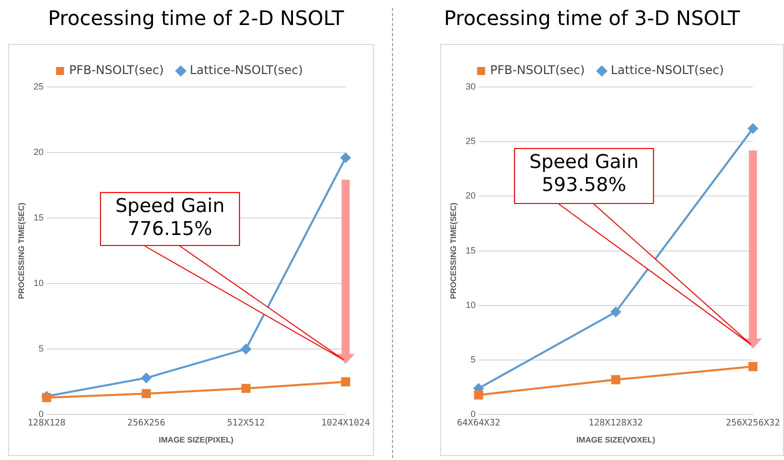 Image resolution: width=784 pixels, height=460 pixels. What do you see at coordinates (170, 219) in the screenshot?
I see `annotation: Speed Gain 776.15%` at bounding box center [170, 219].